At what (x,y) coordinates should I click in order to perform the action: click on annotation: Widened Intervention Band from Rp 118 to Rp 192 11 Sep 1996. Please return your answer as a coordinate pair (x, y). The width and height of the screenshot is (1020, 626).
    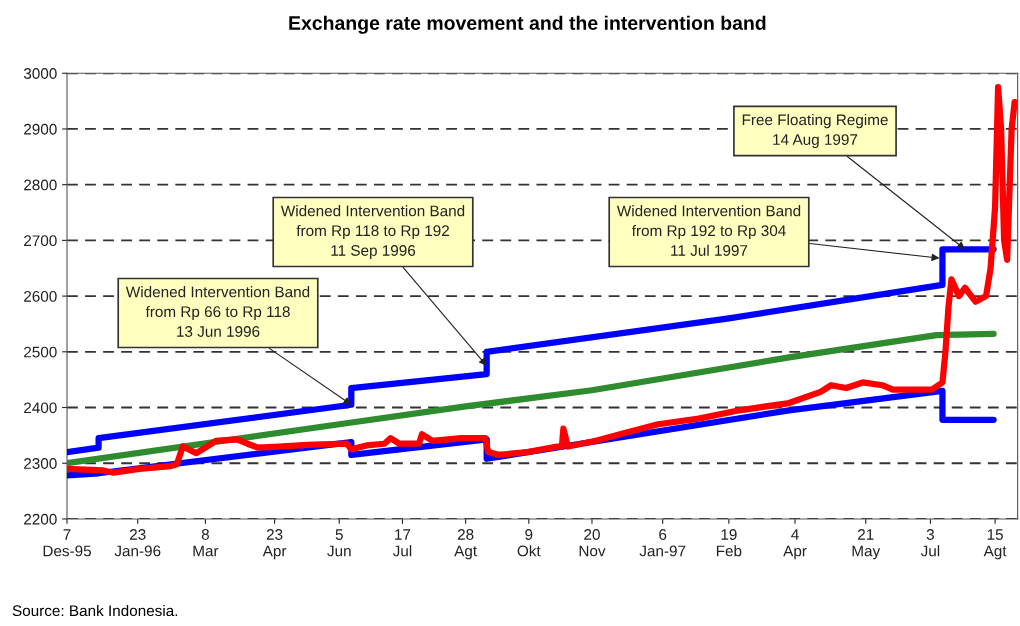
    Looking at the image, I should click on (372, 232).